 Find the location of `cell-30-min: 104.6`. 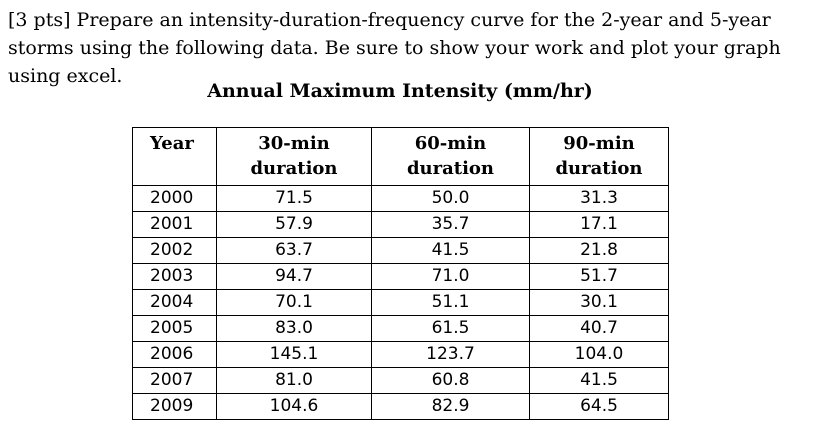

cell-30-min: 104.6 is located at coordinates (294, 406).